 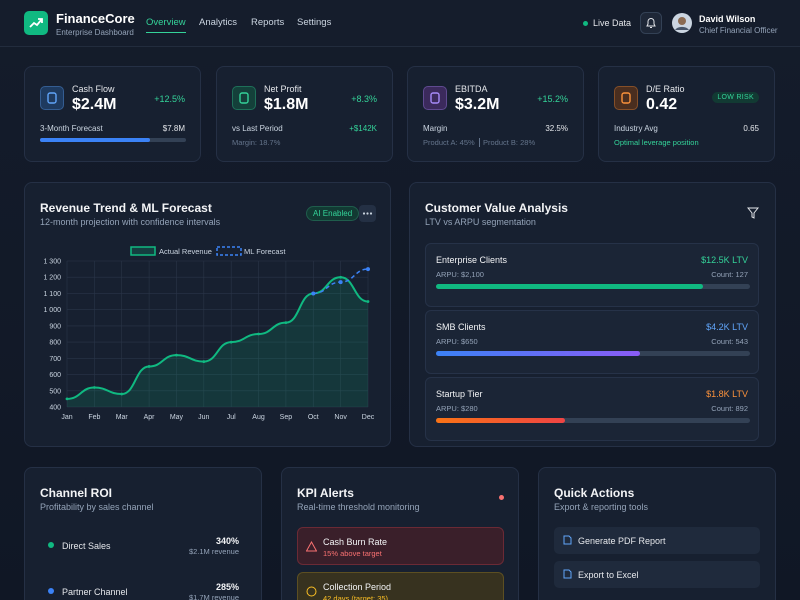 What do you see at coordinates (283, 89) in the screenshot?
I see `kpi-label: Net Profit` at bounding box center [283, 89].